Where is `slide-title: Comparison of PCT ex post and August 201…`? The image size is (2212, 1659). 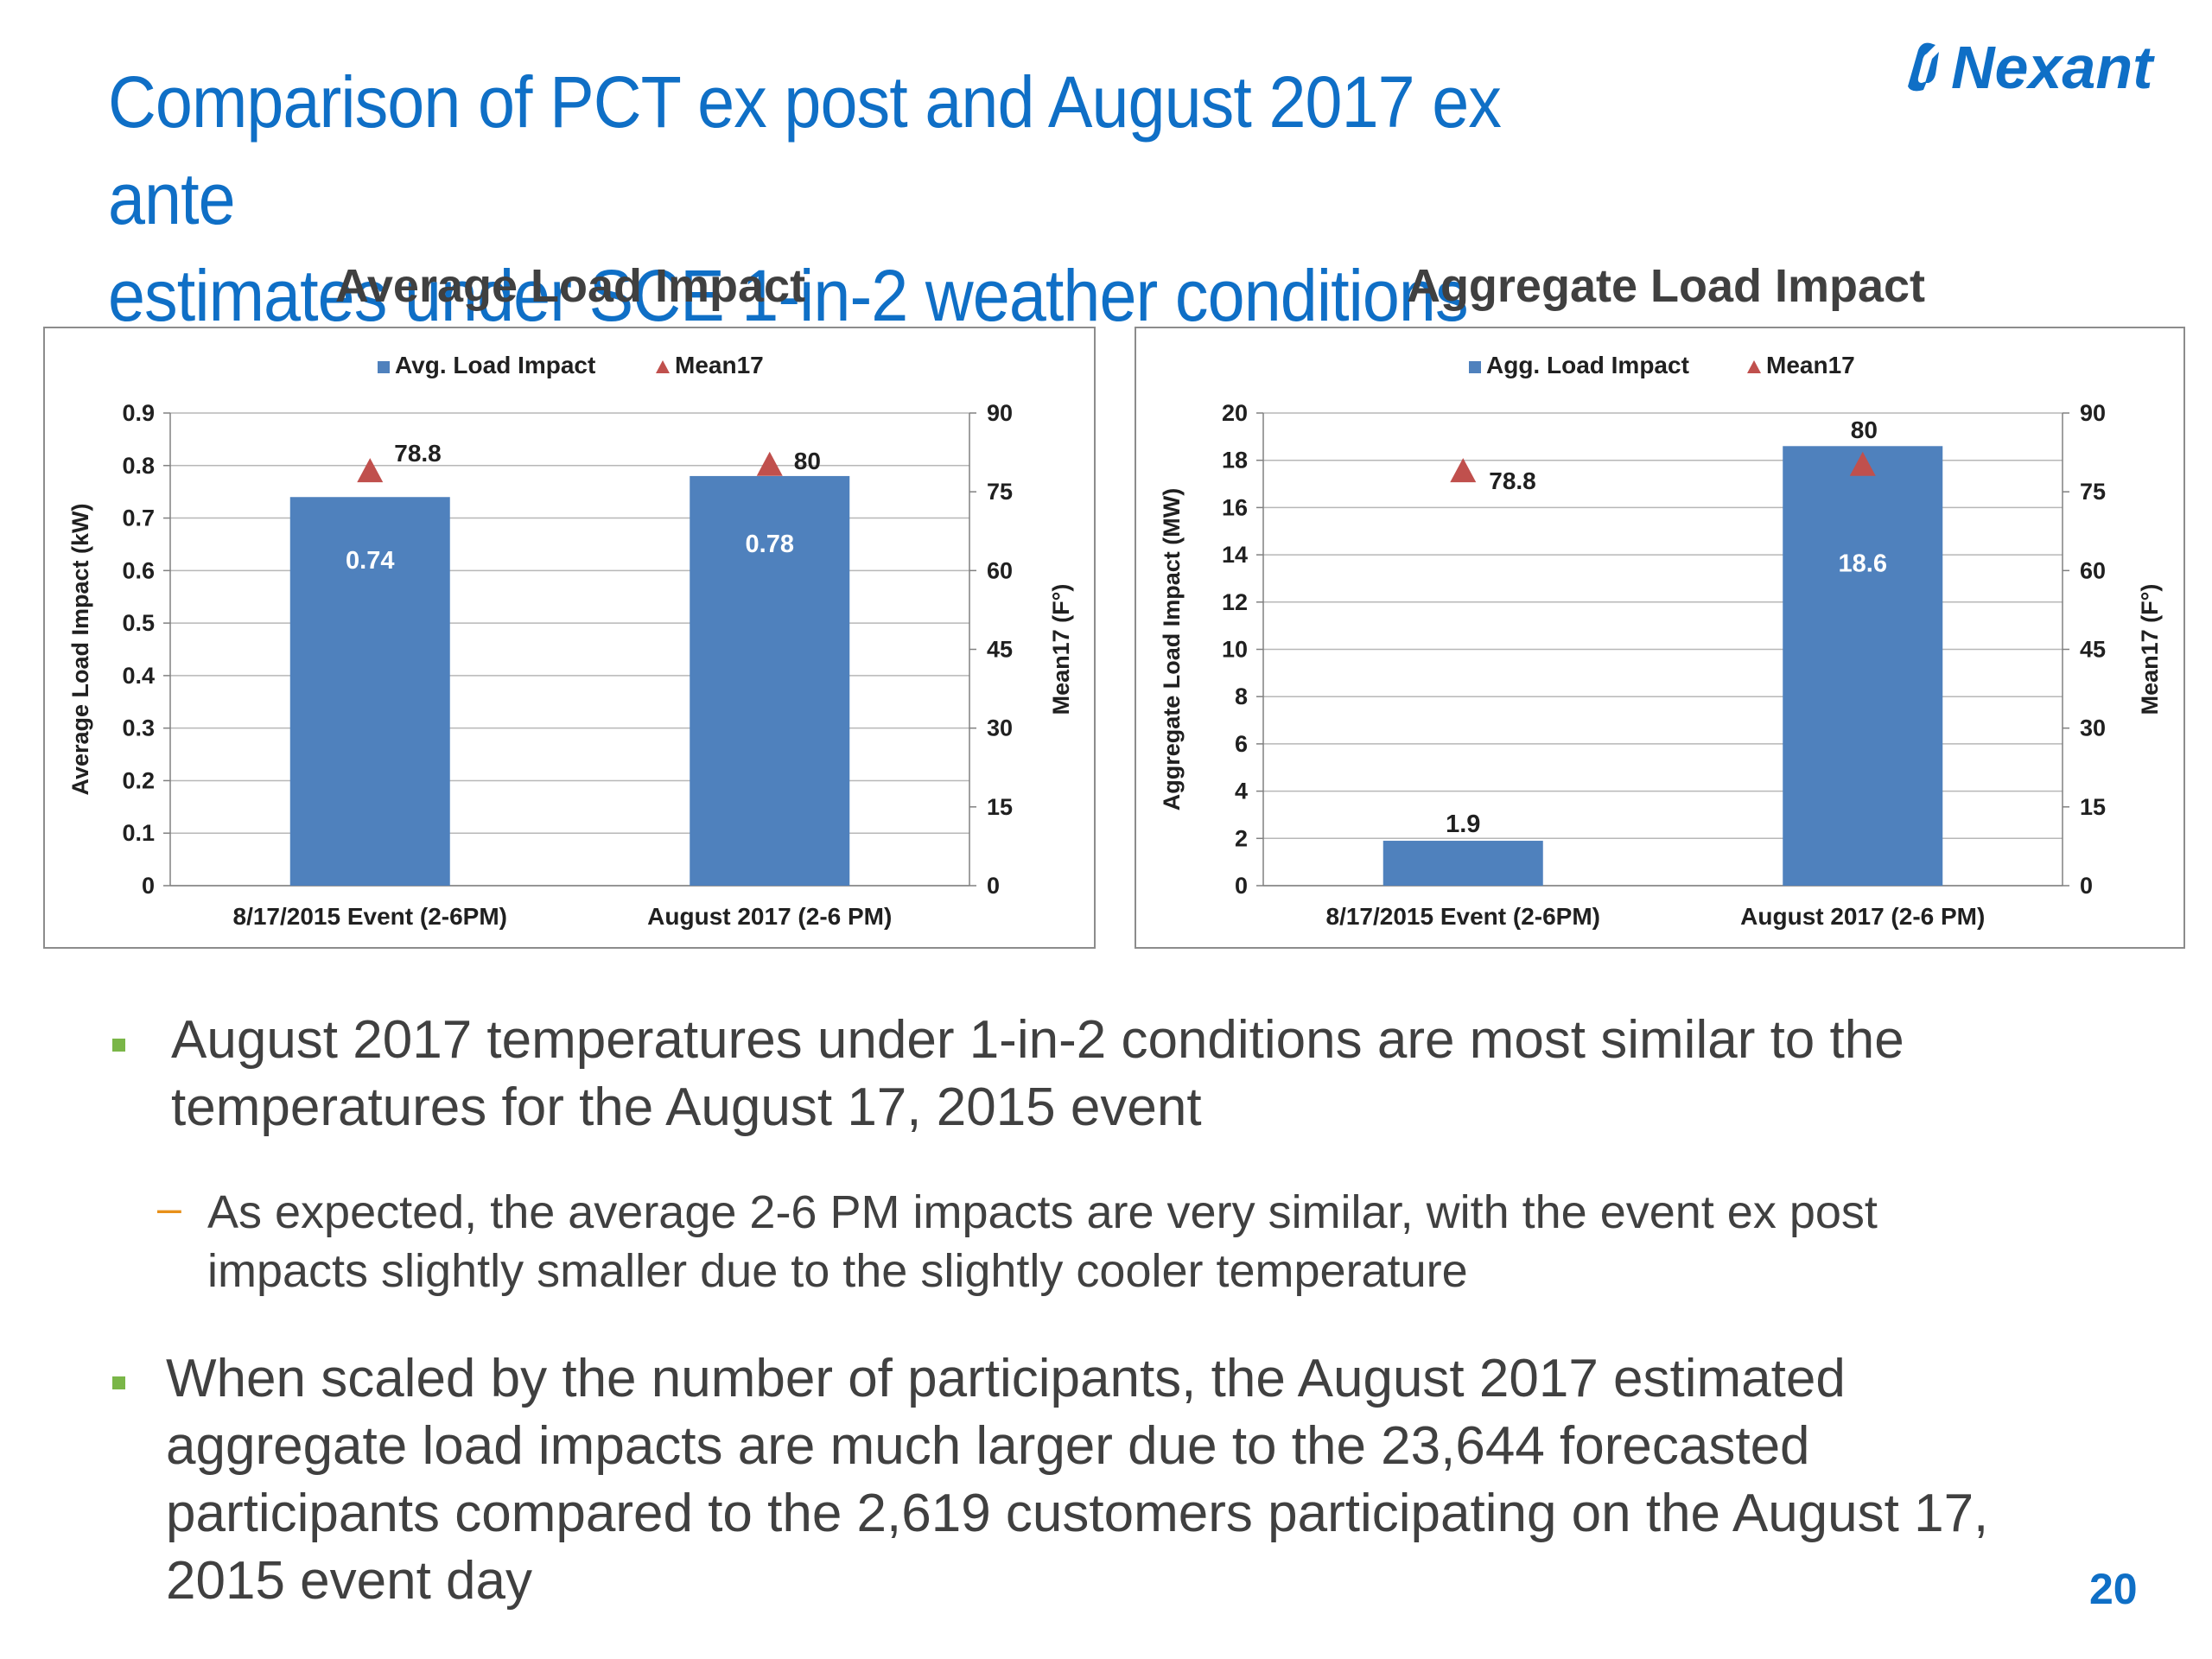 slide-title: Comparison of PCT ex post and August 201… is located at coordinates (863, 199).